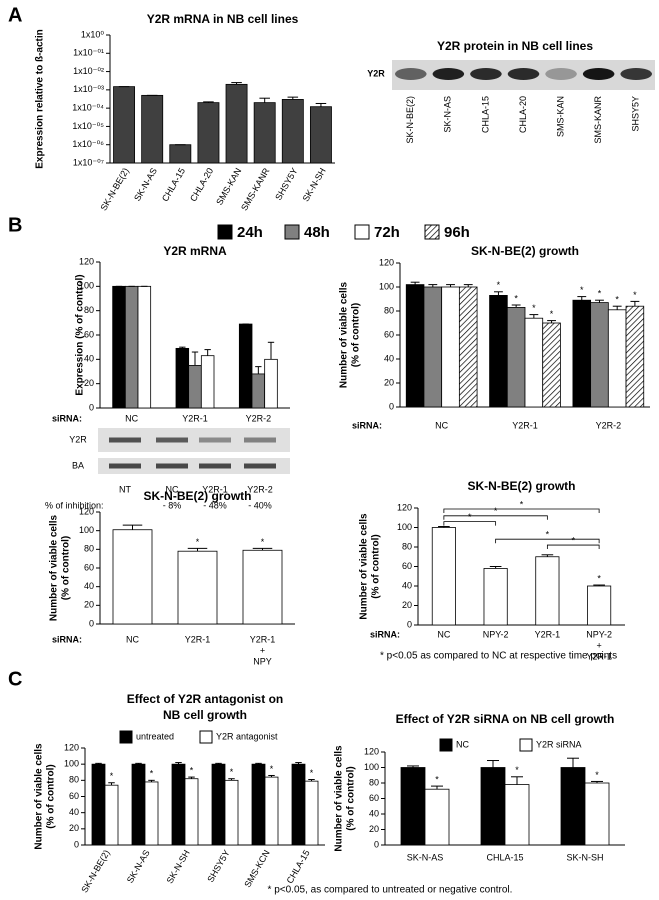 This screenshot has width=659, height=900. What do you see at coordinates (598, 645) in the screenshot?
I see `x-tick-label: +` at bounding box center [598, 645].